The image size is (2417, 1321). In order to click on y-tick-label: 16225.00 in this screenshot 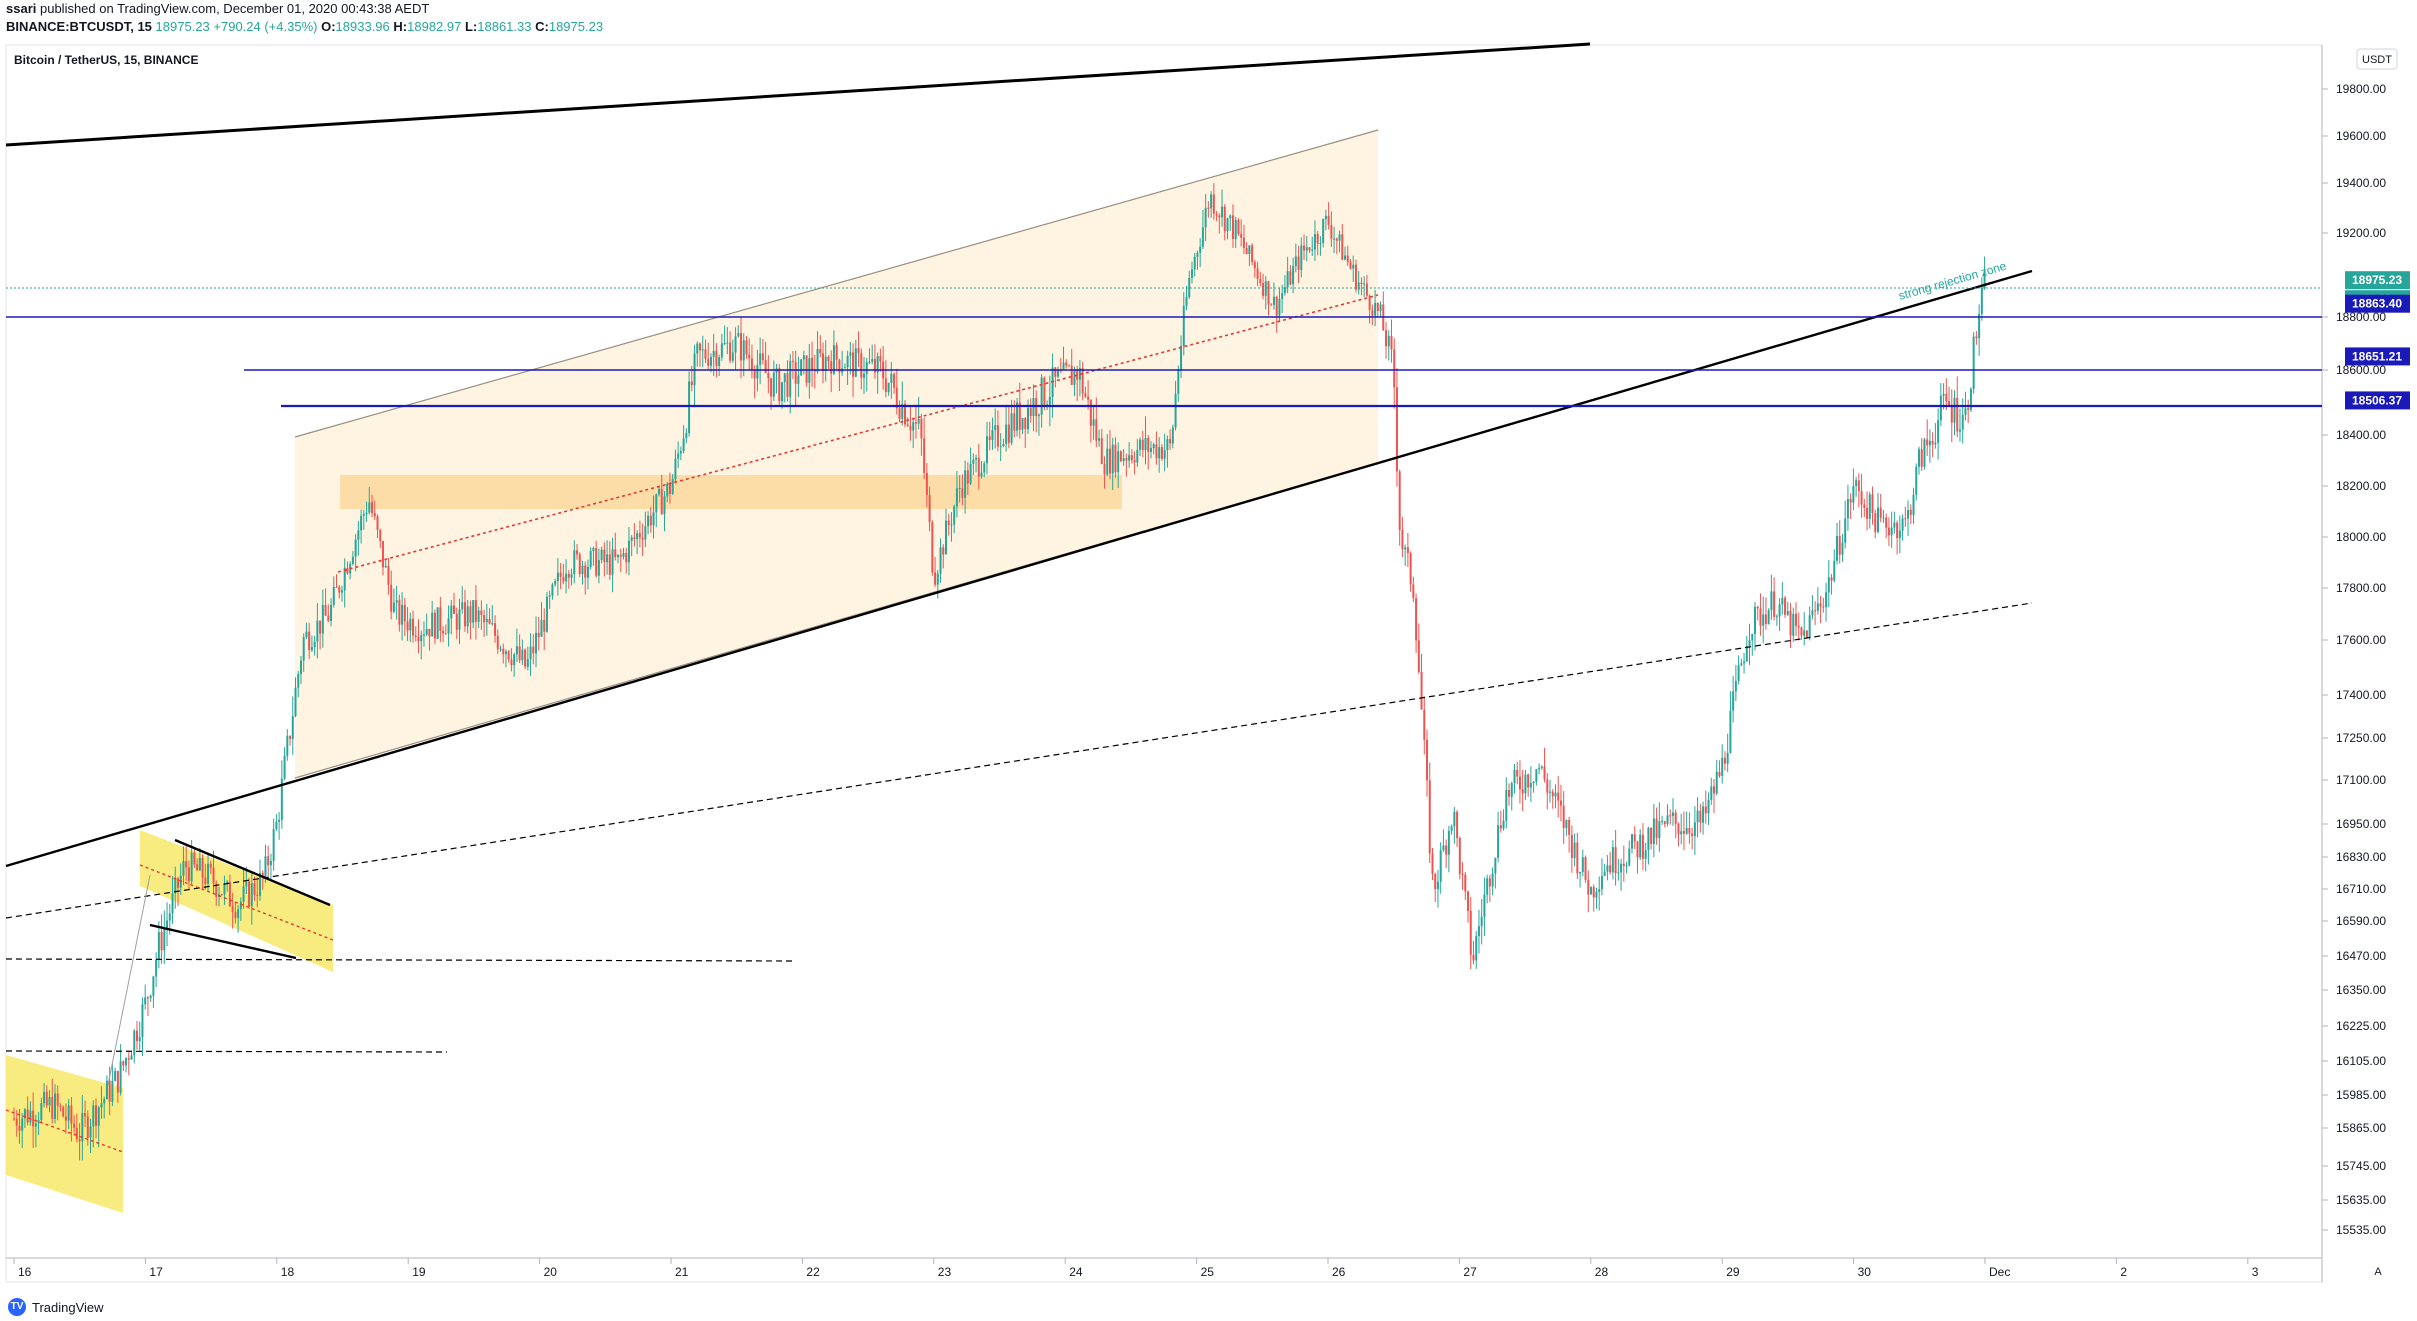, I will do `click(2361, 1026)`.